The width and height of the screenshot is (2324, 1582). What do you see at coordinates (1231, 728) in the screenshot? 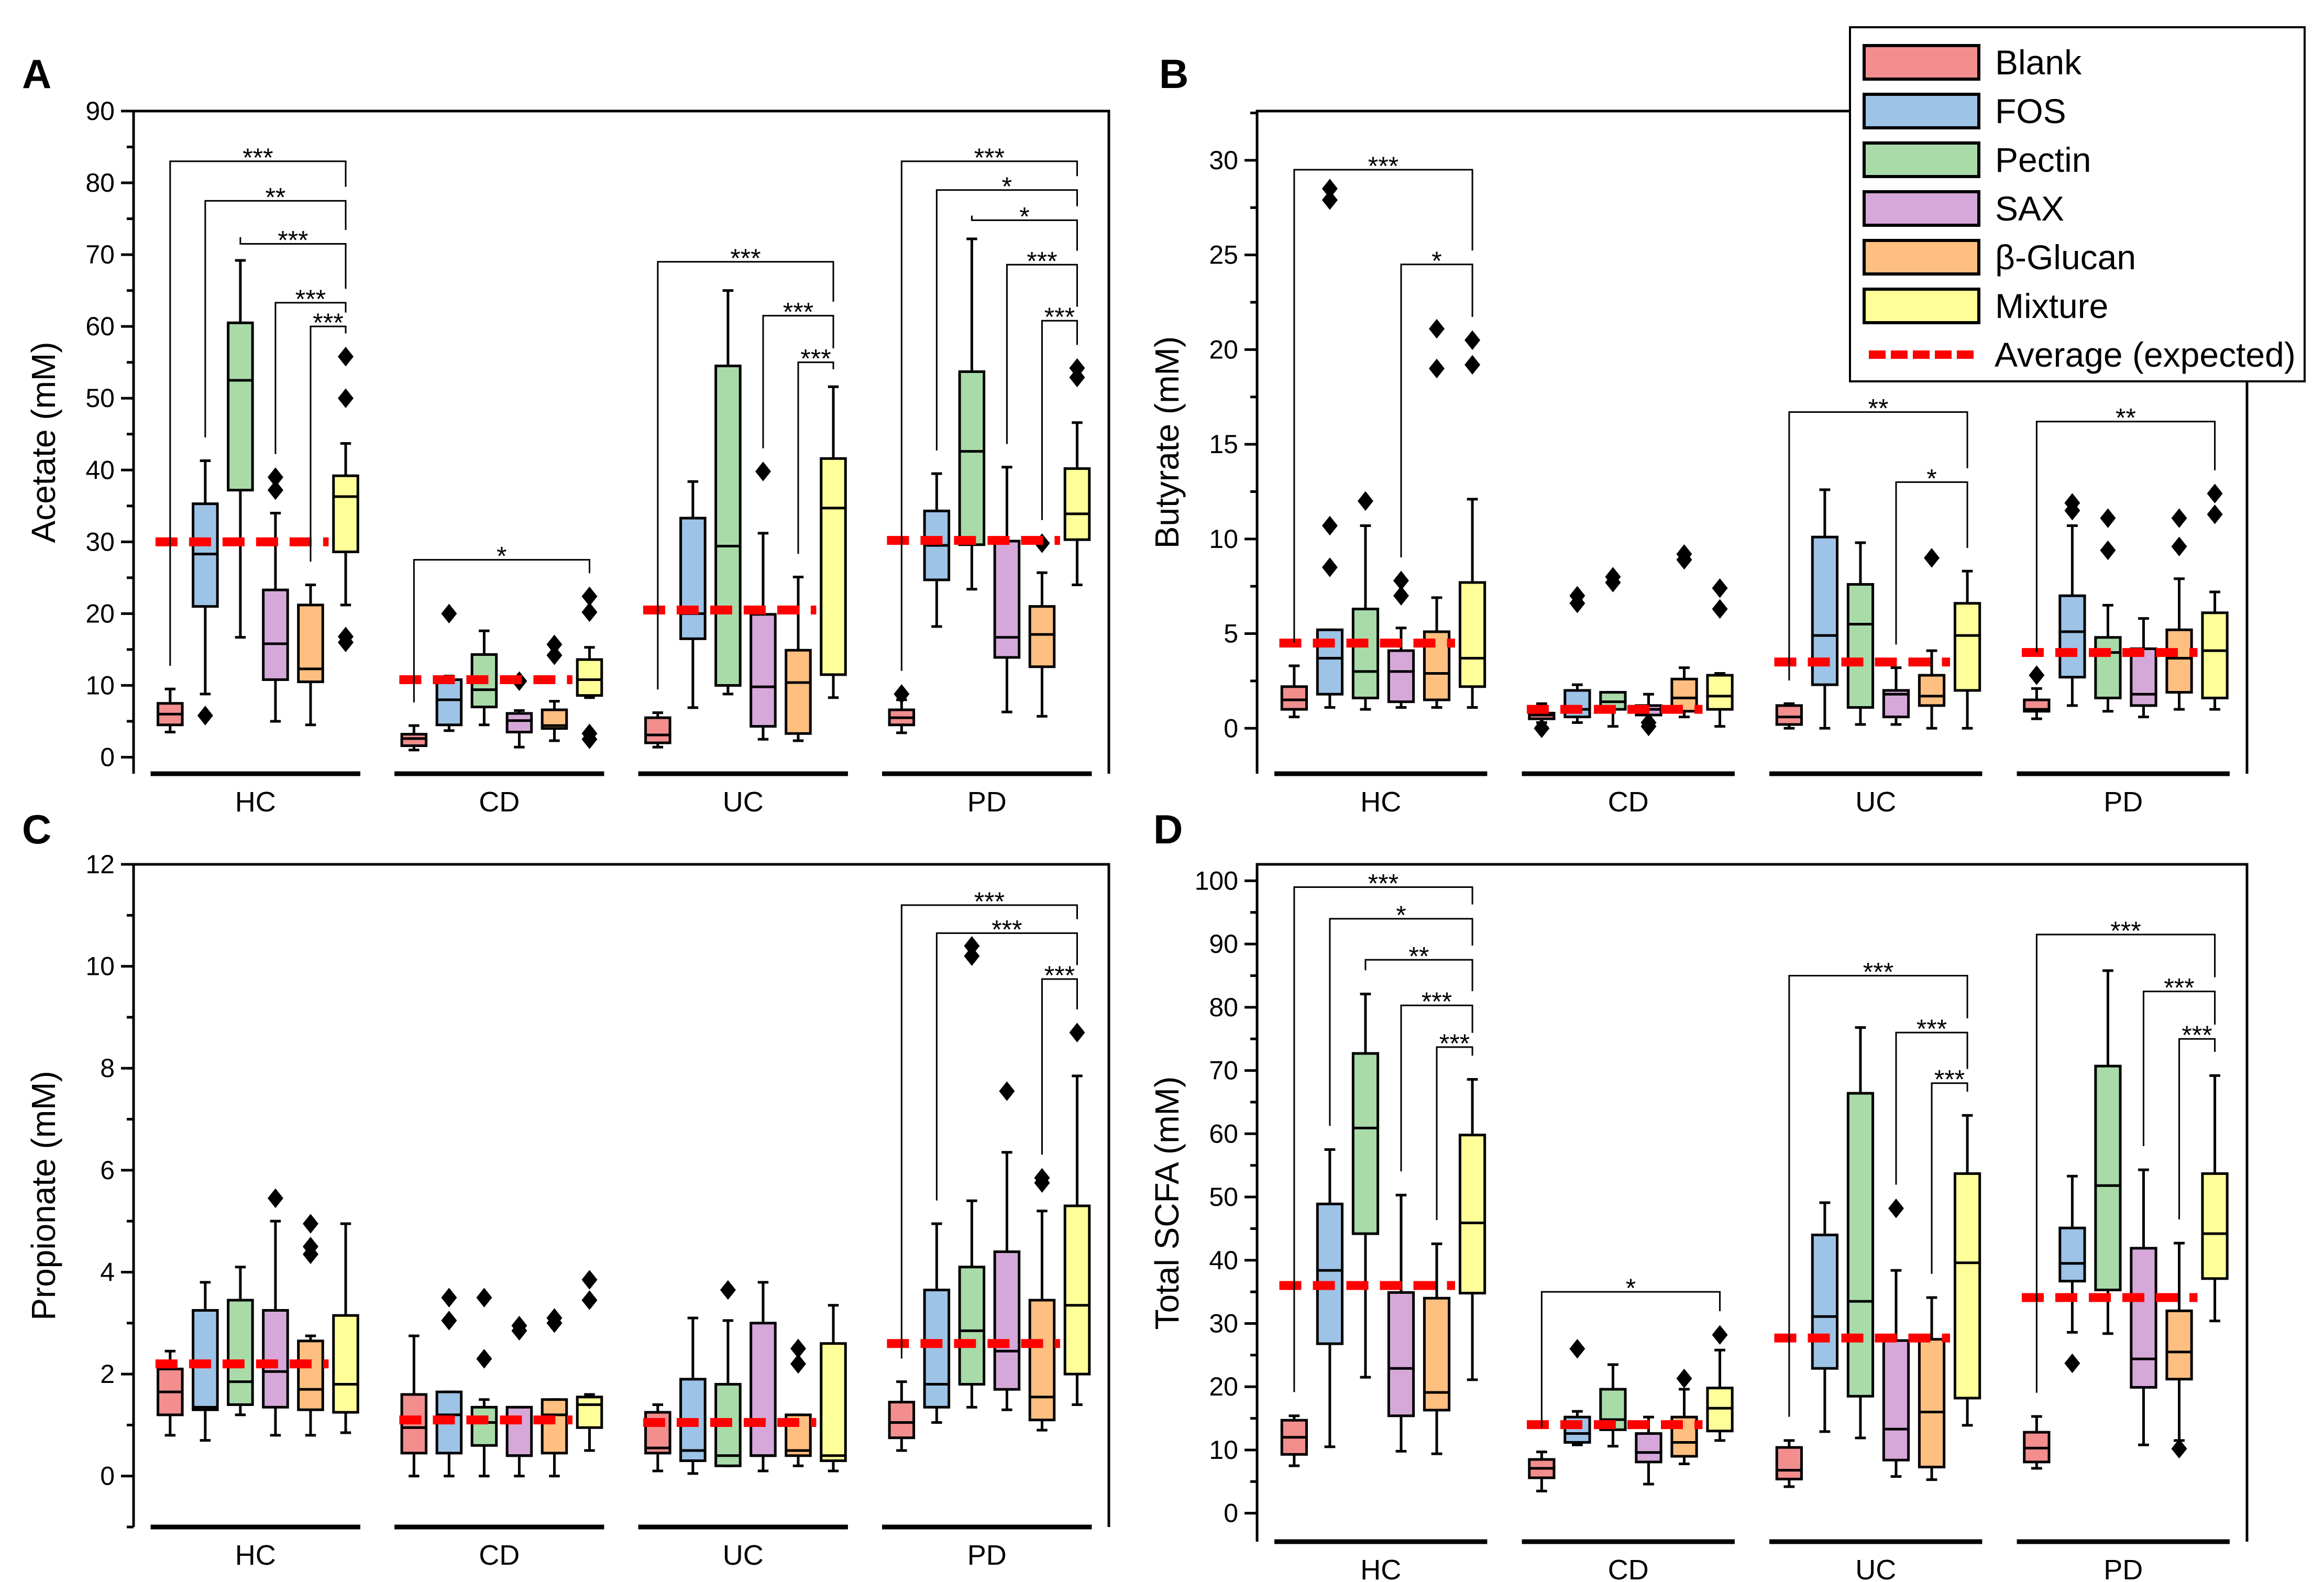
I see `y-tick-label: 0` at bounding box center [1231, 728].